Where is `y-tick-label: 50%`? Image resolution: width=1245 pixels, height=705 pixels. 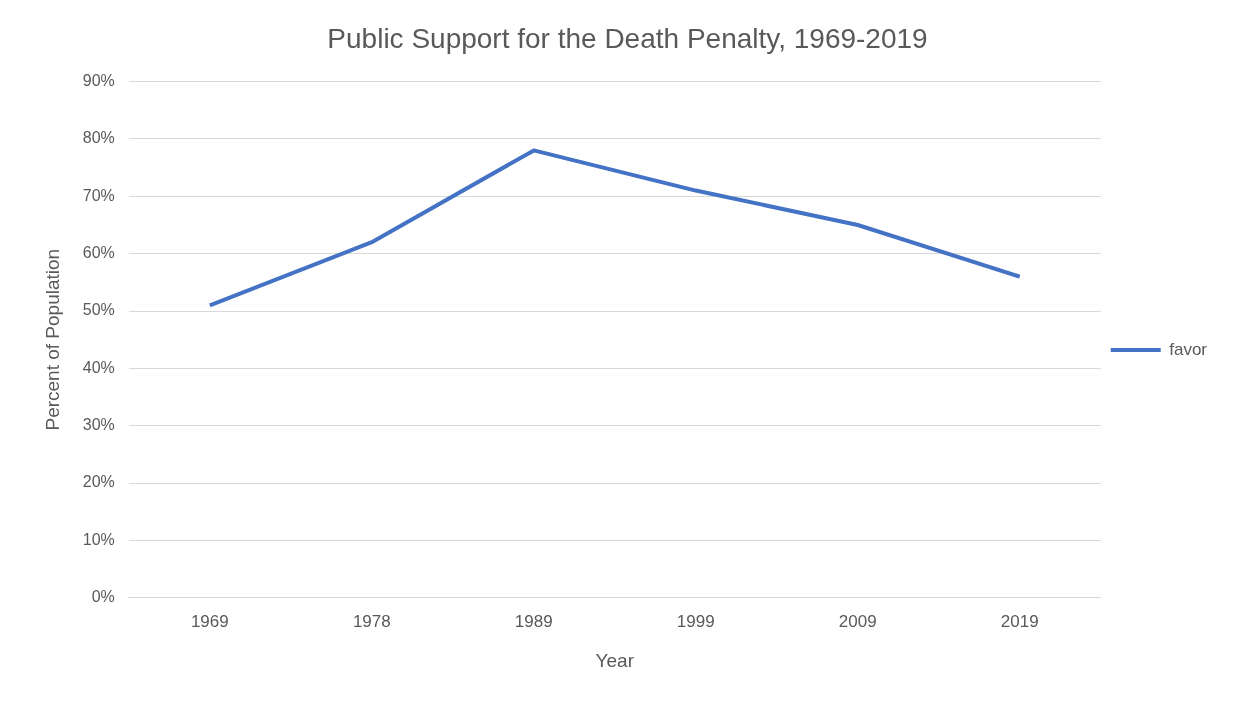 y-tick-label: 50% is located at coordinates (98, 310).